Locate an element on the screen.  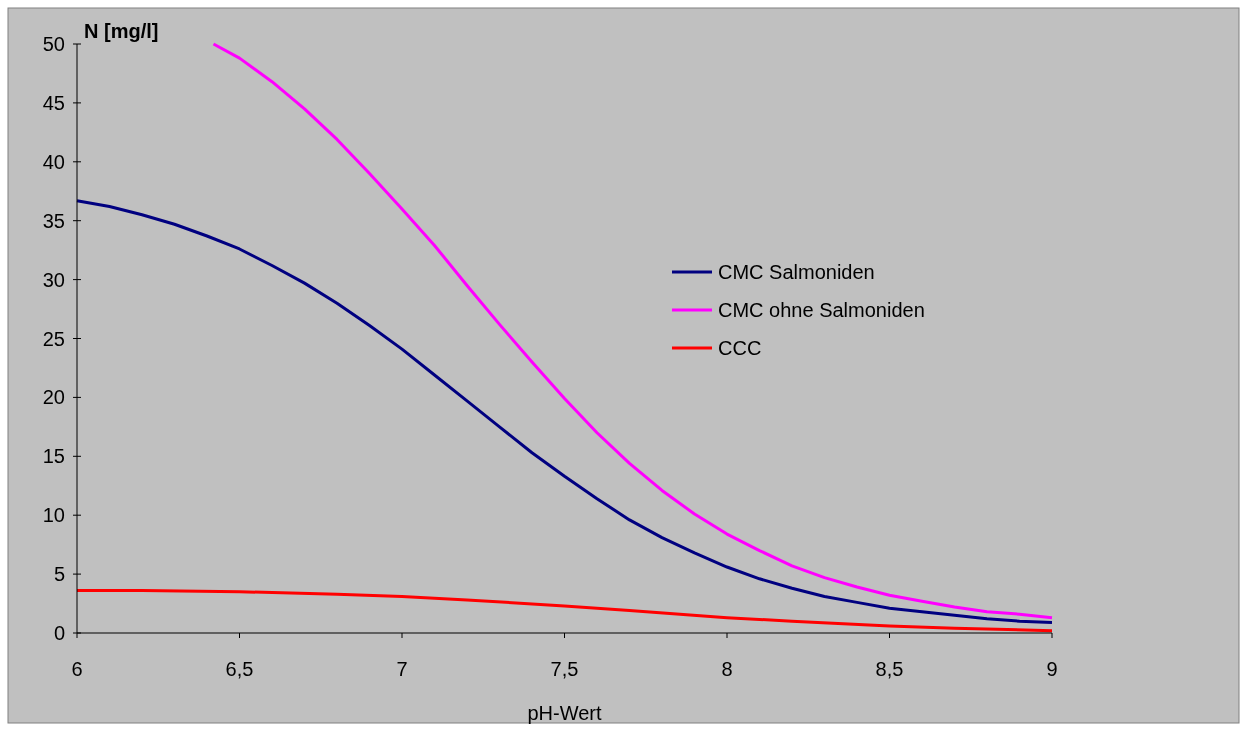
y-tick-label: 20 is located at coordinates (53, 397).